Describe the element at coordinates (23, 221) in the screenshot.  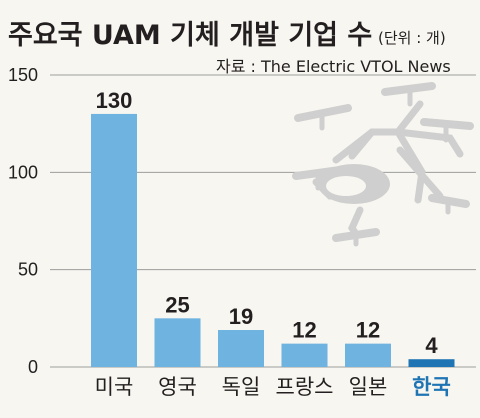
I see `y-axis-ticks: 0 50 100 150` at that location.